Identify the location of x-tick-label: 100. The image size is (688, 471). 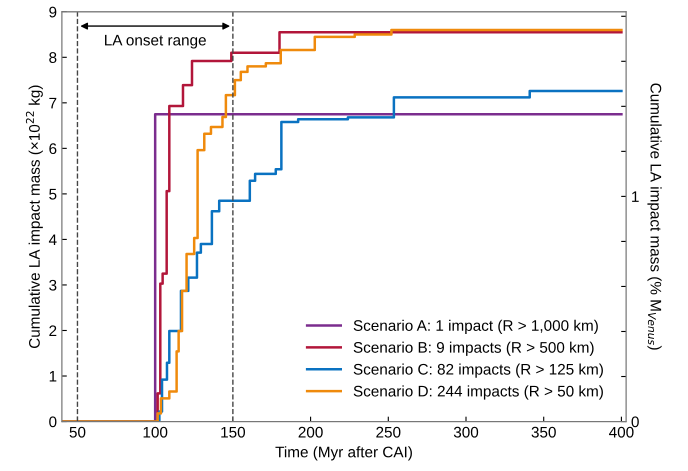
(156, 432).